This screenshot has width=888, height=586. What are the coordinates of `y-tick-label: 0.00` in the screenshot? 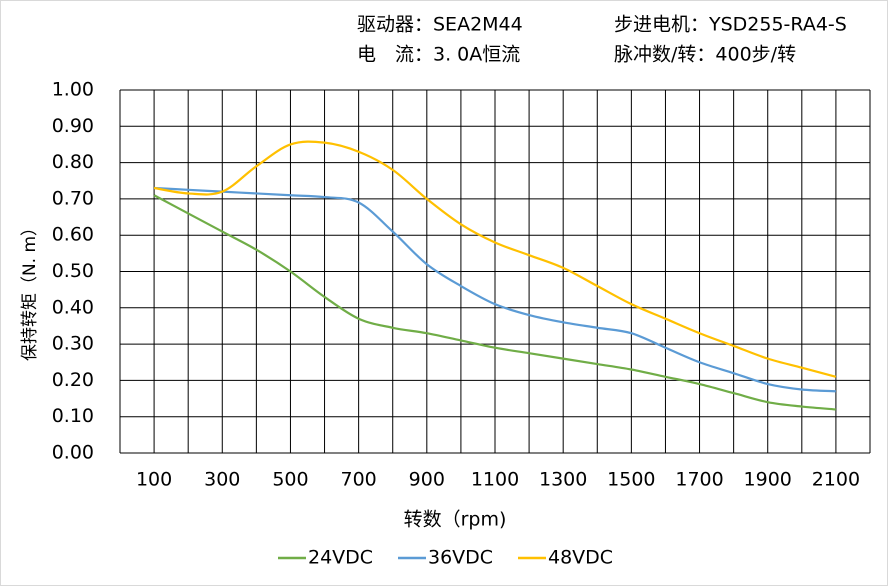 It's located at (73, 453).